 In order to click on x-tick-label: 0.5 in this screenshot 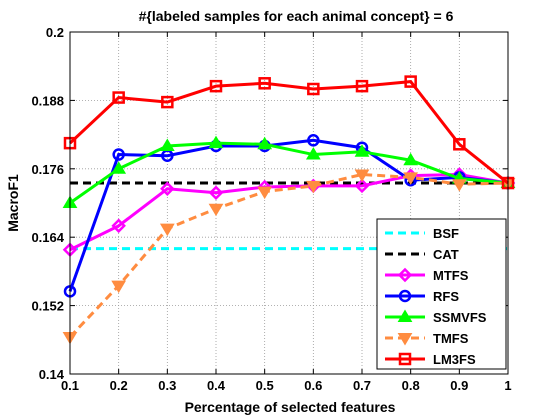, I will do `click(265, 385)`.